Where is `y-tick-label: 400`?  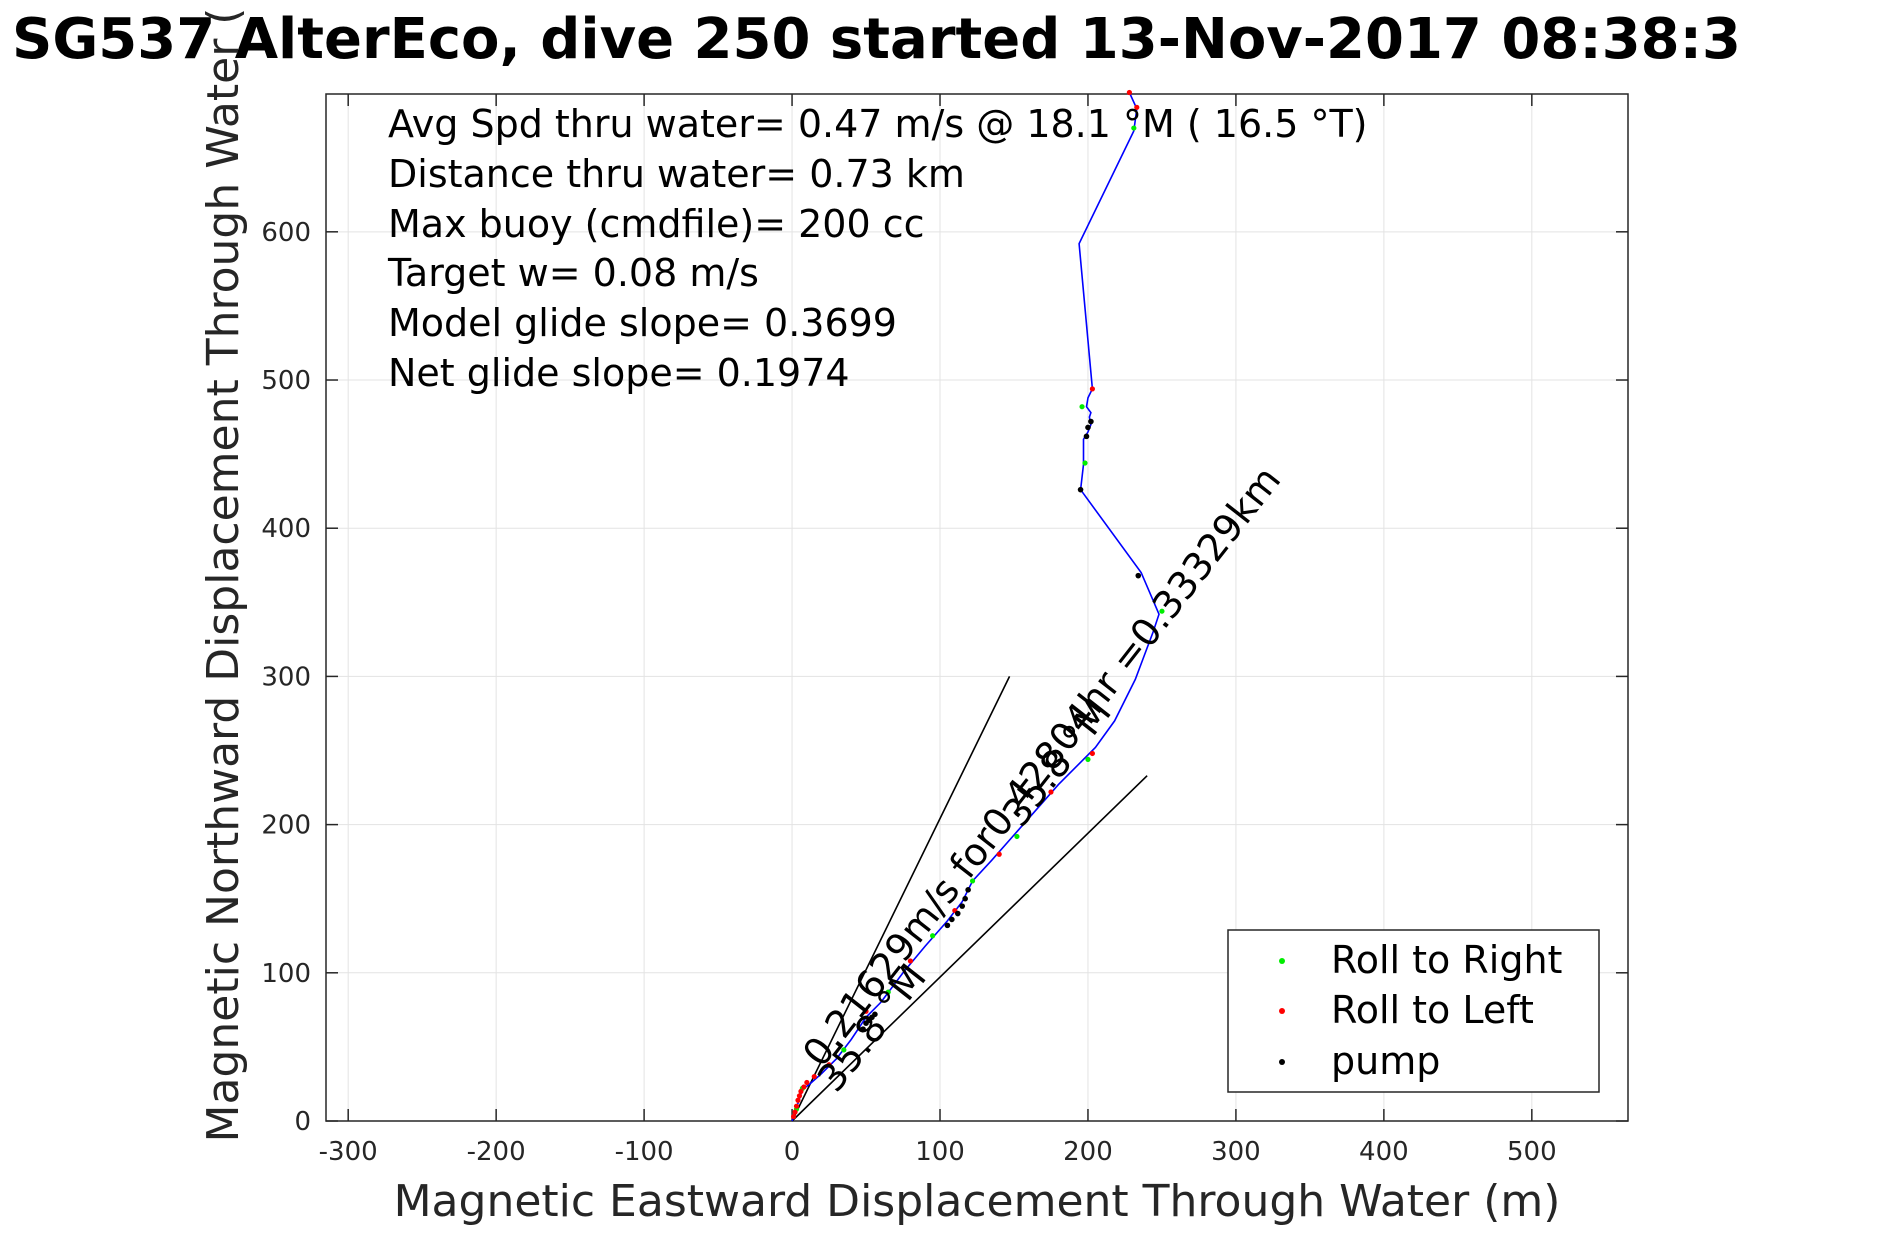
y-tick-label: 400 is located at coordinates (286, 529).